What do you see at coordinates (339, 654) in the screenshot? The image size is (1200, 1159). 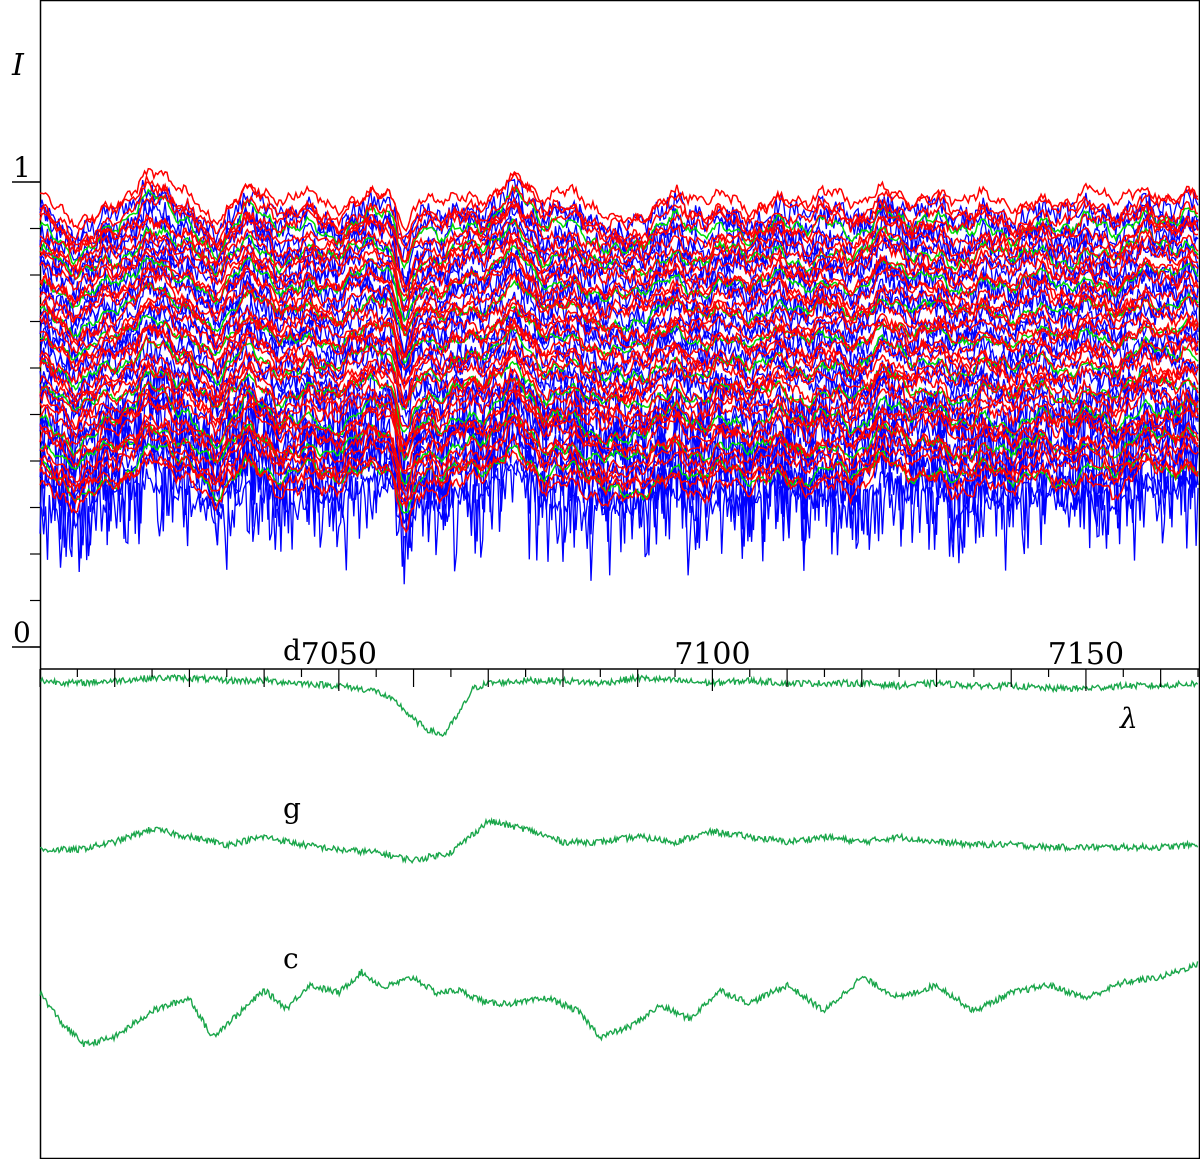 I see `x-tick-label: 7050` at bounding box center [339, 654].